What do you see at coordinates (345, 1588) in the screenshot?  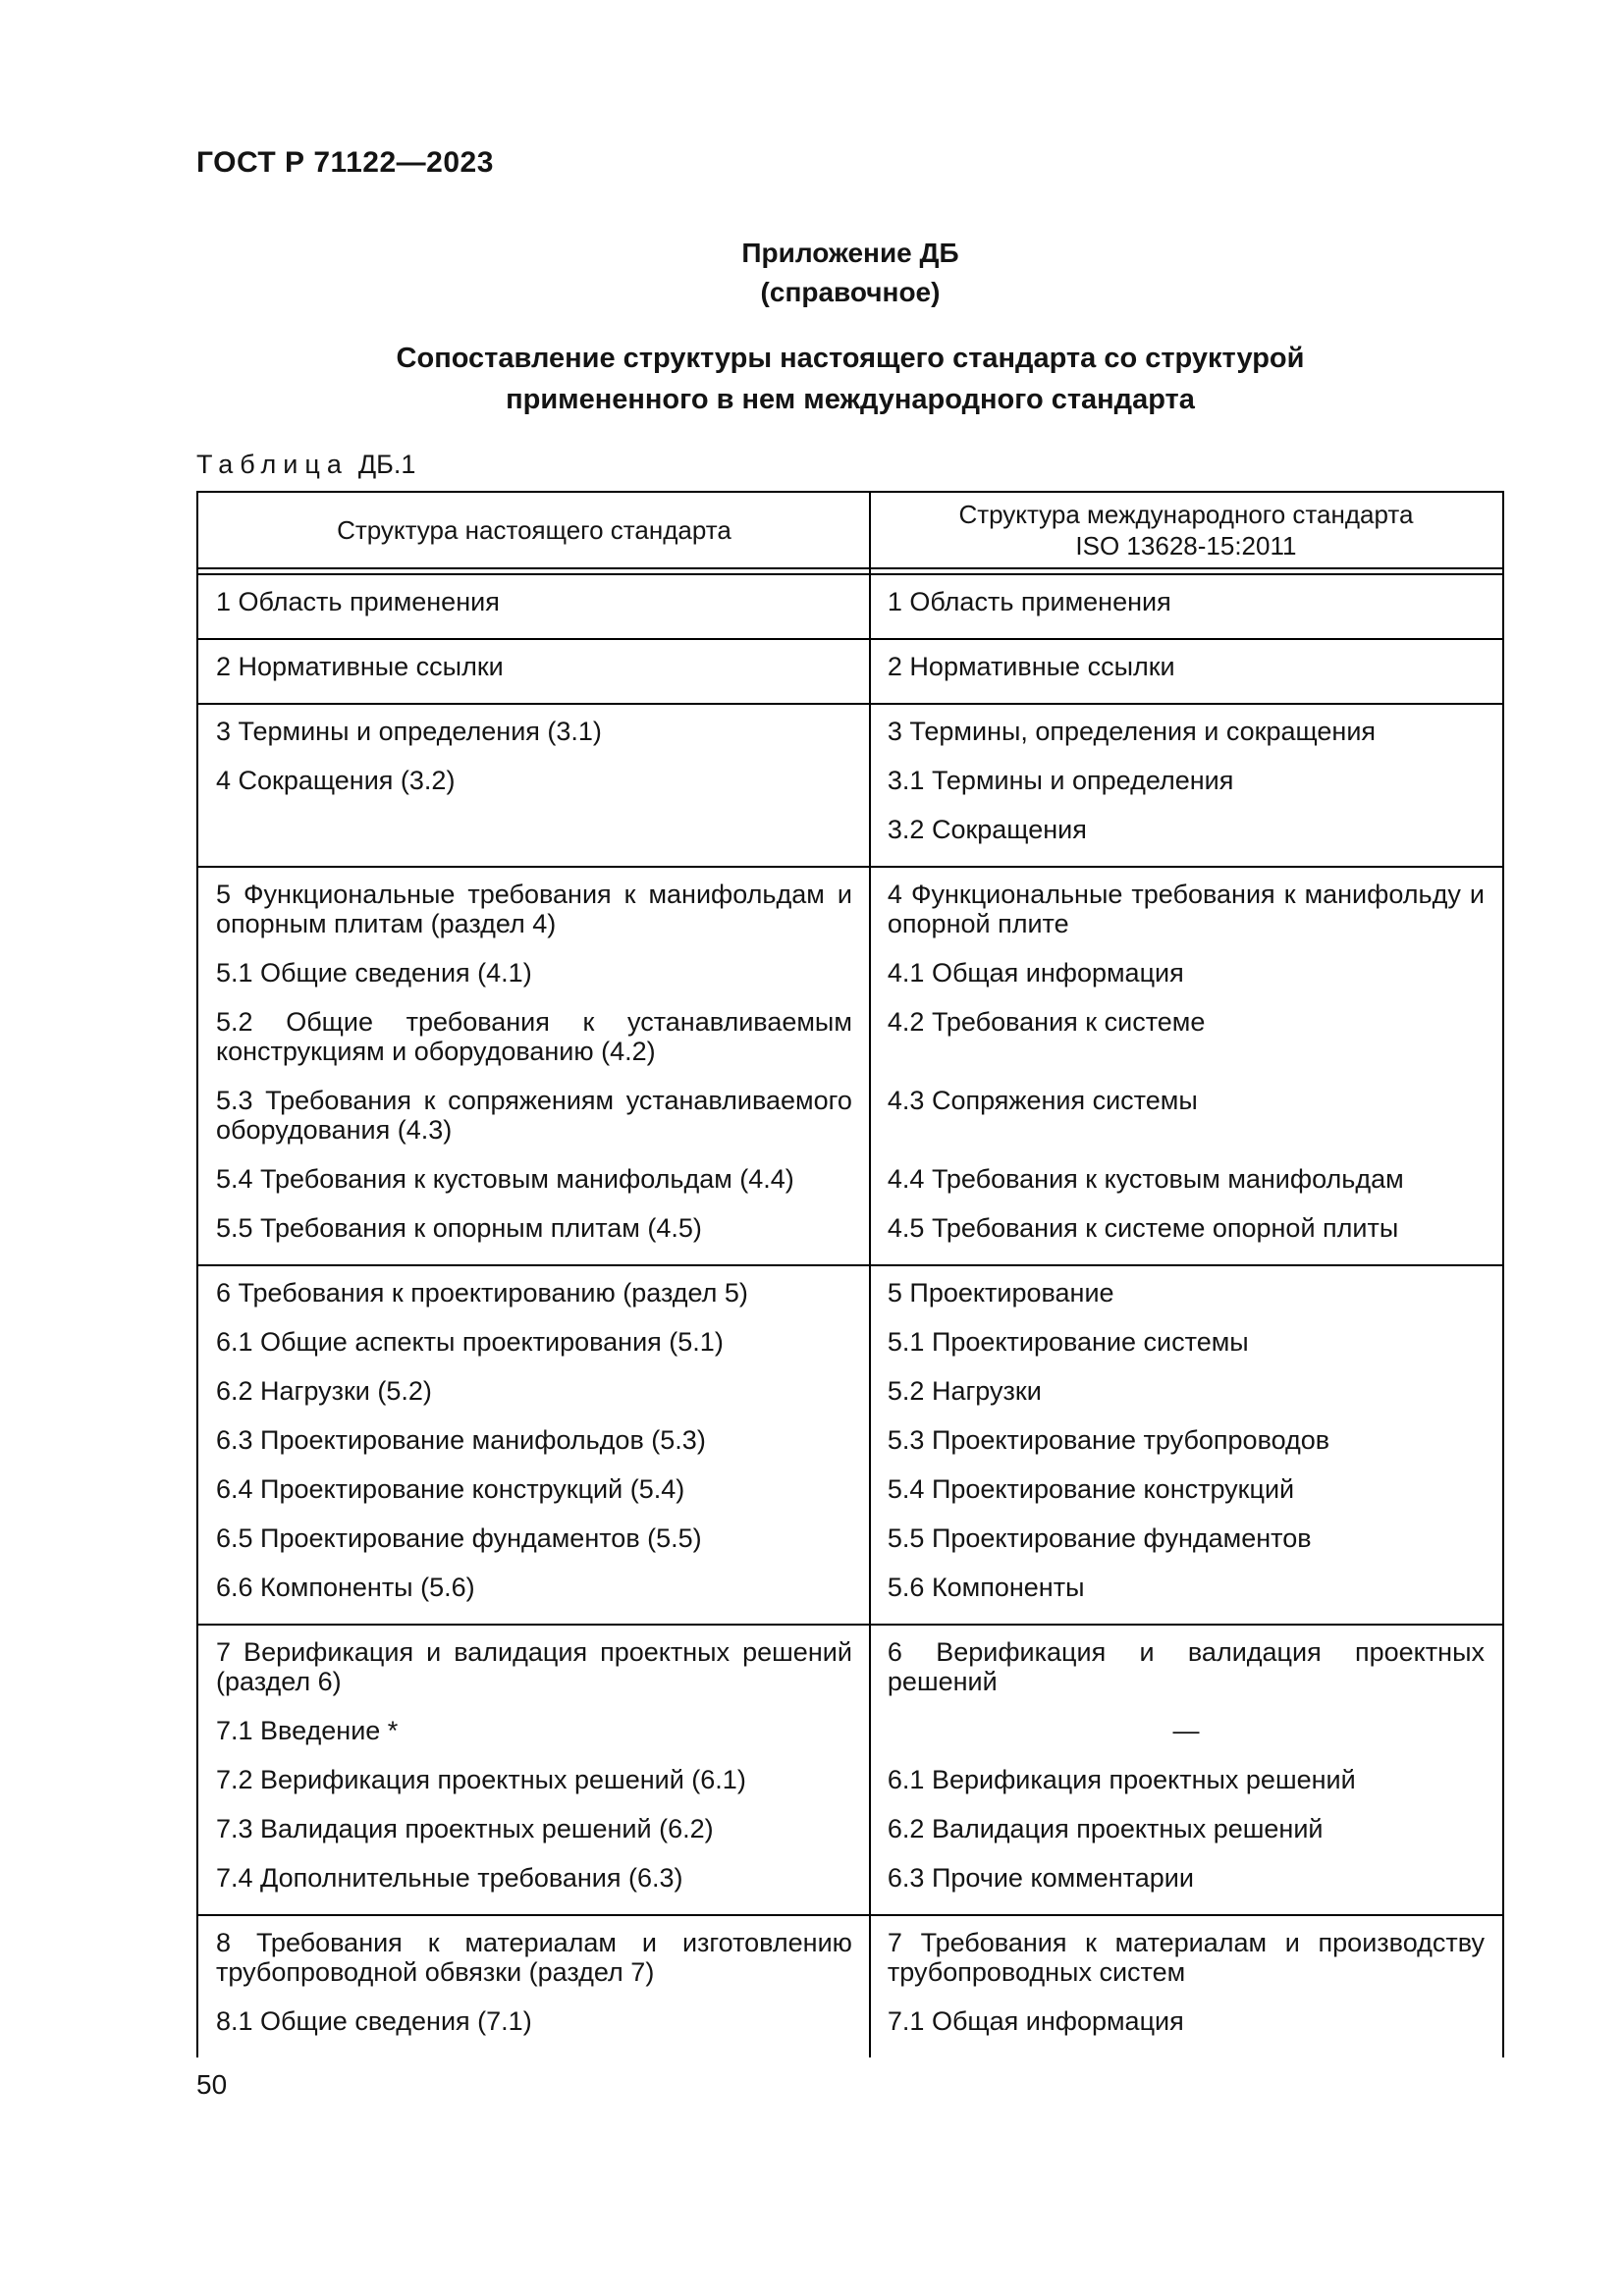 I see `left-cell-paragraph: 6.6 Компоненты (5.6)` at bounding box center [345, 1588].